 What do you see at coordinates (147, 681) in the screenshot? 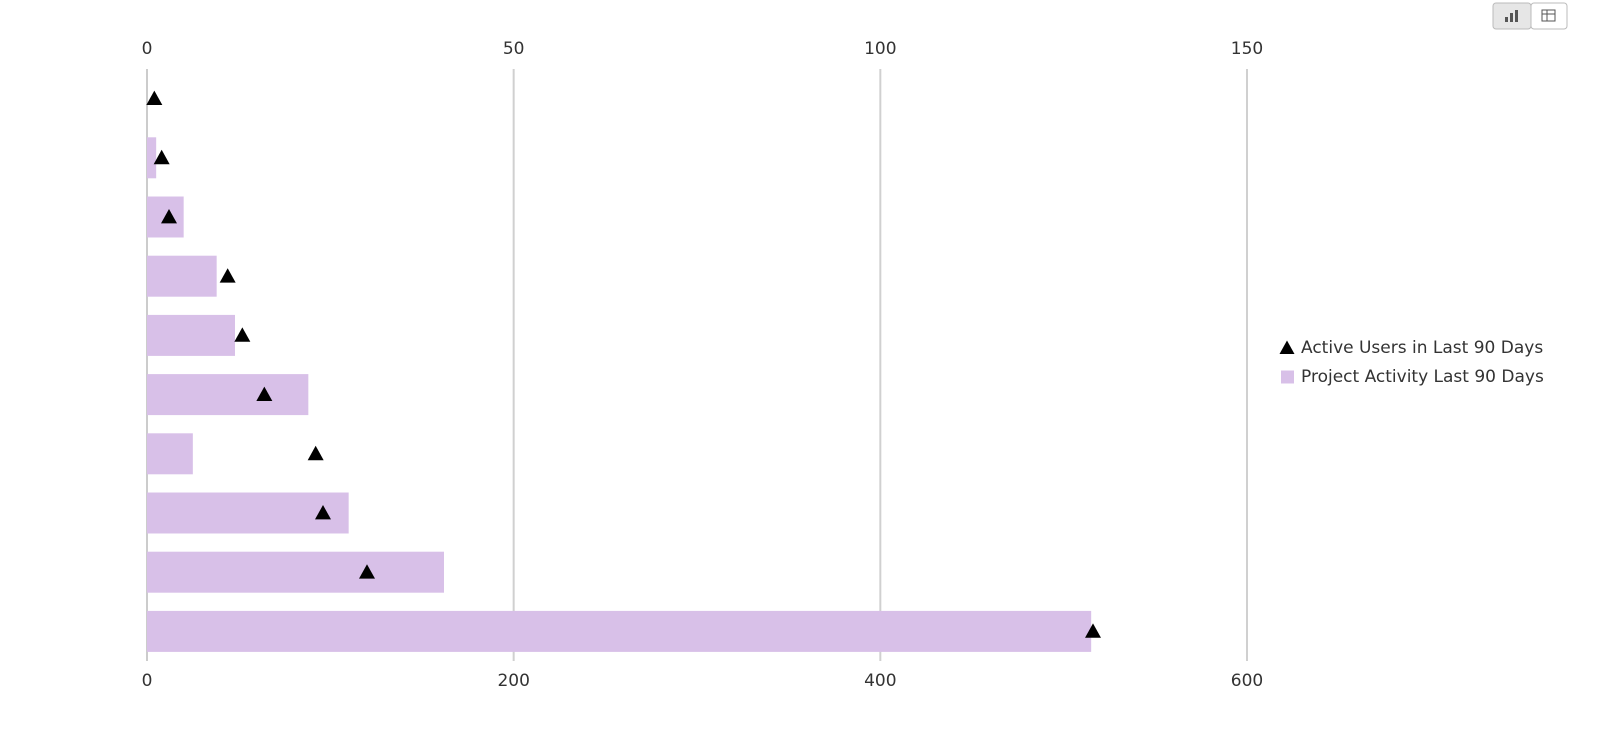
I see `x-tick-label: 0` at bounding box center [147, 681].